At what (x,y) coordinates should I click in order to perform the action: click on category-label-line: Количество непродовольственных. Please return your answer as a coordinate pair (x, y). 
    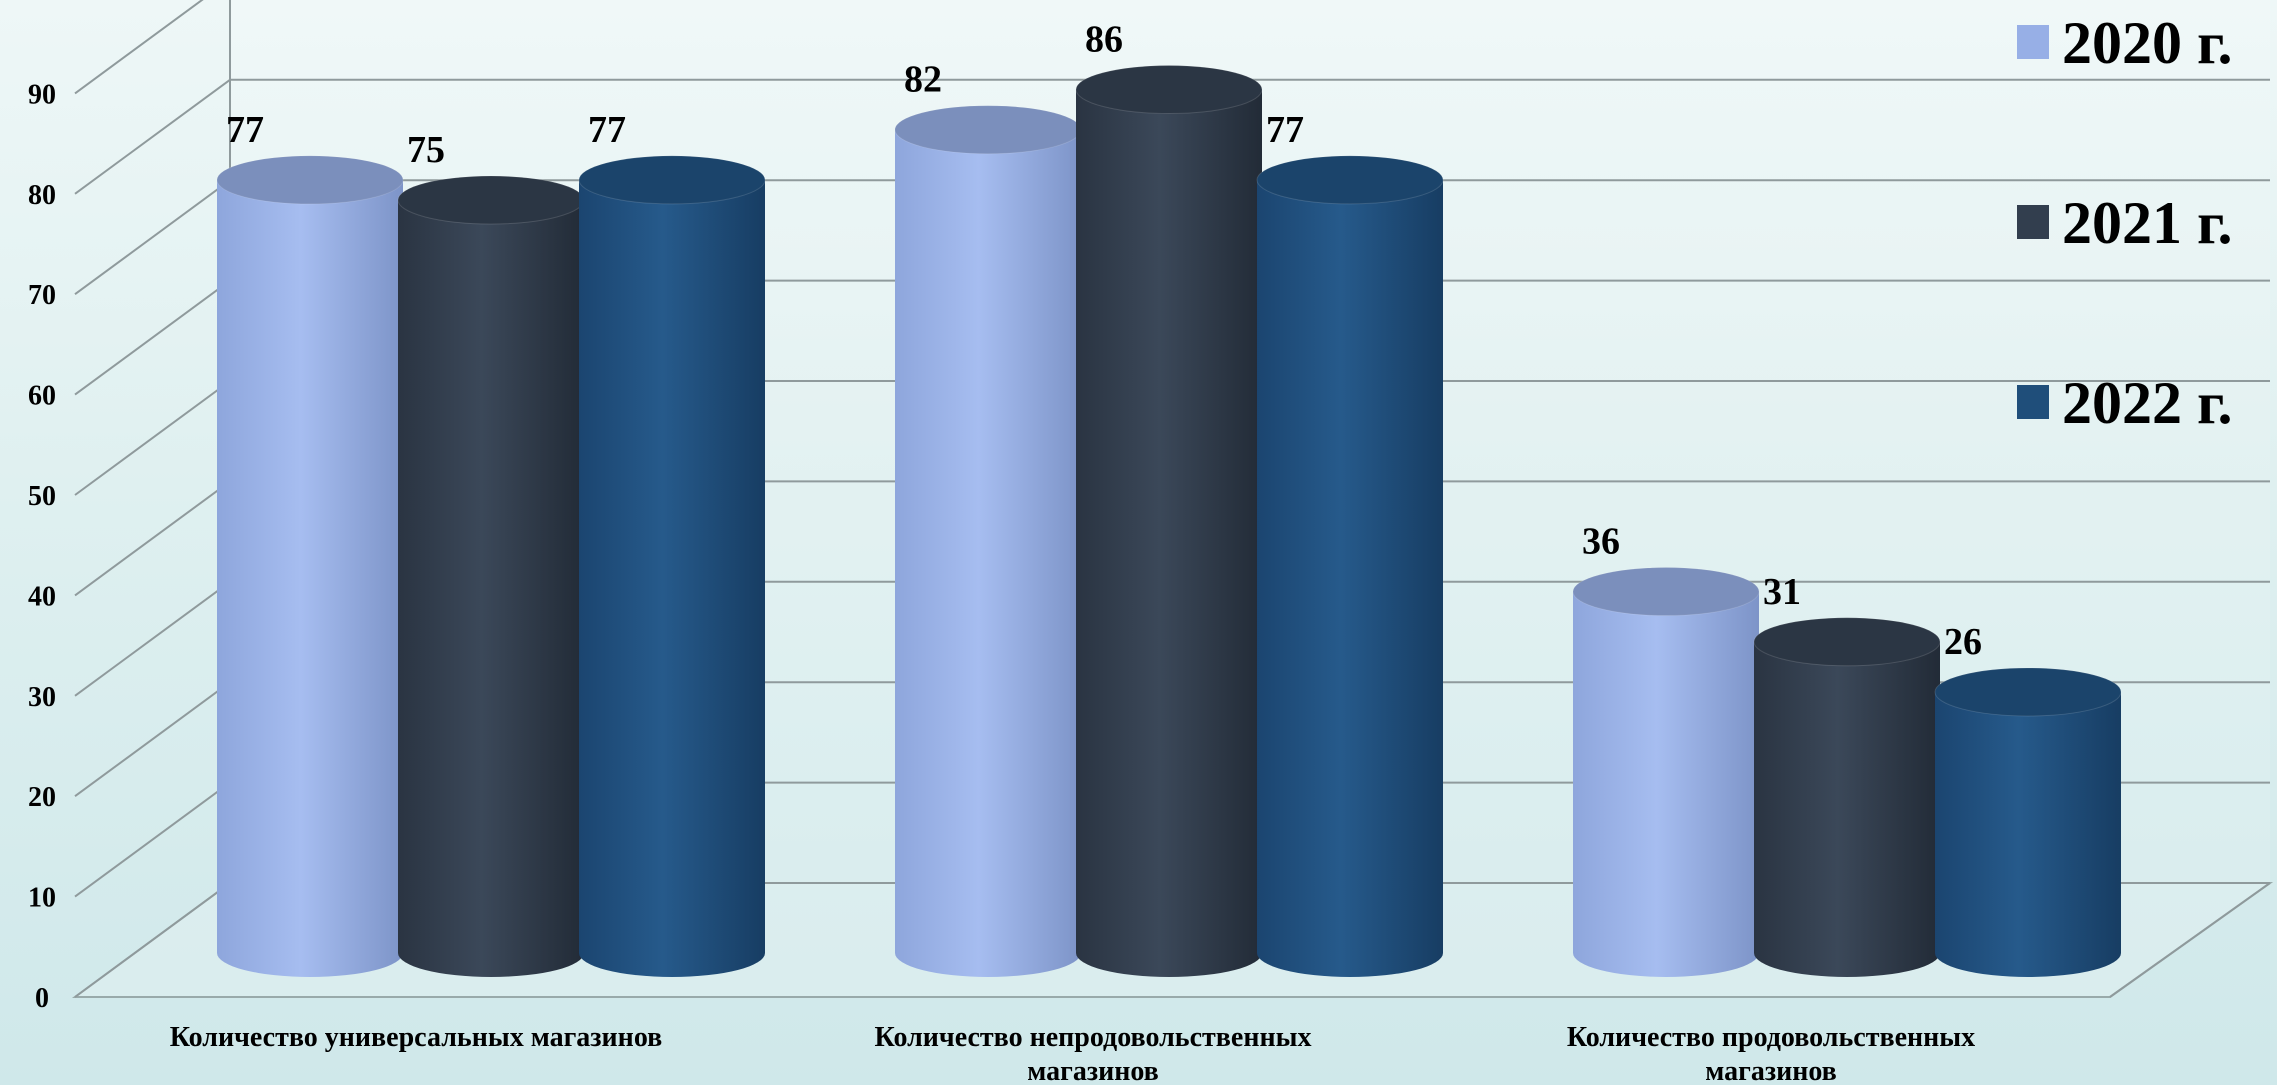
    Looking at the image, I should click on (1093, 1037).